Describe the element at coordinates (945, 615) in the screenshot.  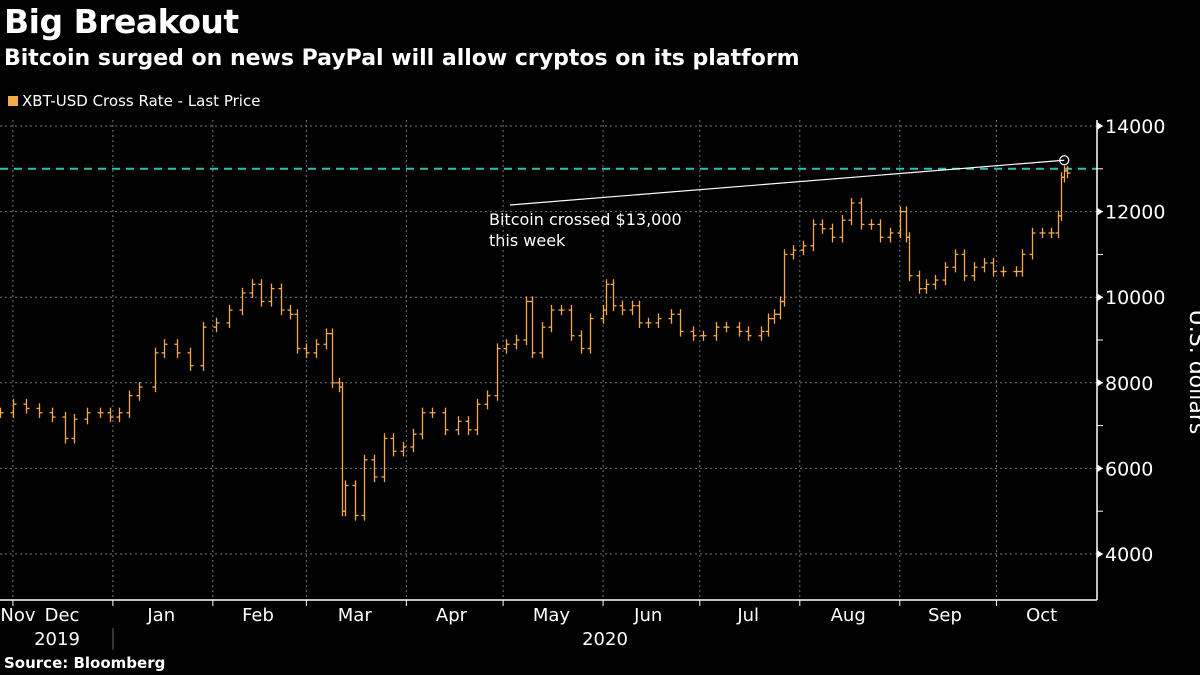
I see `x-tick-label: Sep` at that location.